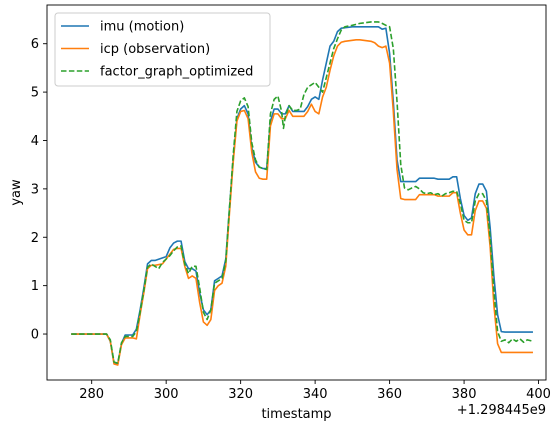  Describe the element at coordinates (35, 335) in the screenshot. I see `y-tick-label: 0` at that location.